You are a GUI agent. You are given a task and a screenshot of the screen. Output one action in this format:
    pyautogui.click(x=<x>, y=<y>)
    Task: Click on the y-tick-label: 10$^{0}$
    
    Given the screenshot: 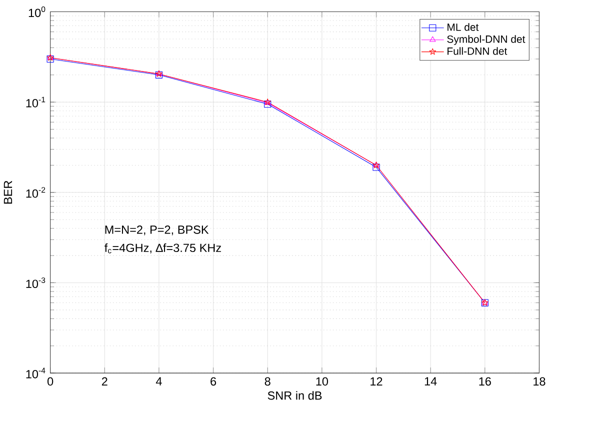 What is the action you would take?
    pyautogui.click(x=37, y=12)
    